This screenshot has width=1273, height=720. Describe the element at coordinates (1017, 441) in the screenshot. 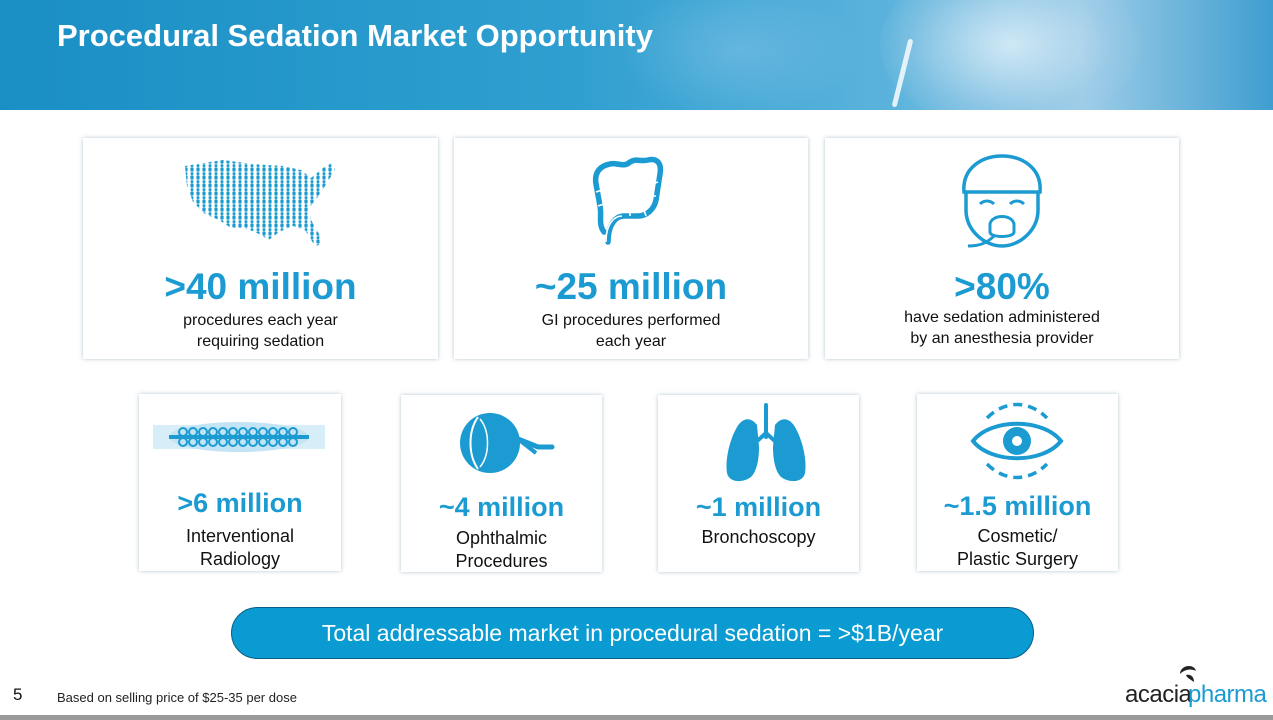

I see `eye-icon` at that location.